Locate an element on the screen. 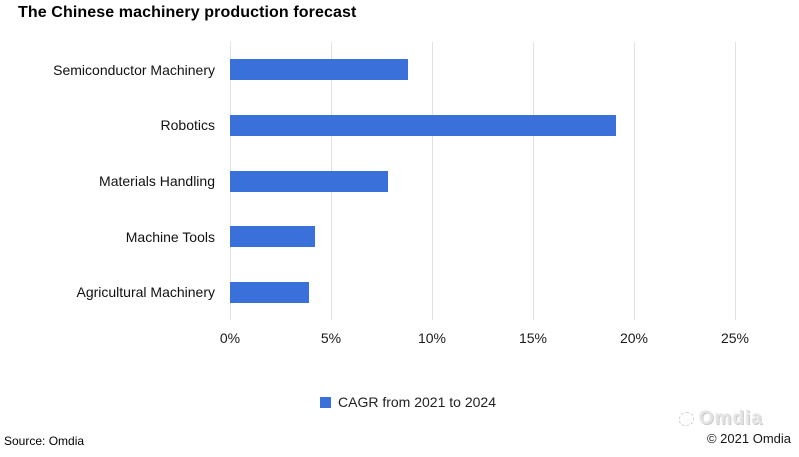 The width and height of the screenshot is (799, 457). bar-robotics is located at coordinates (423, 125).